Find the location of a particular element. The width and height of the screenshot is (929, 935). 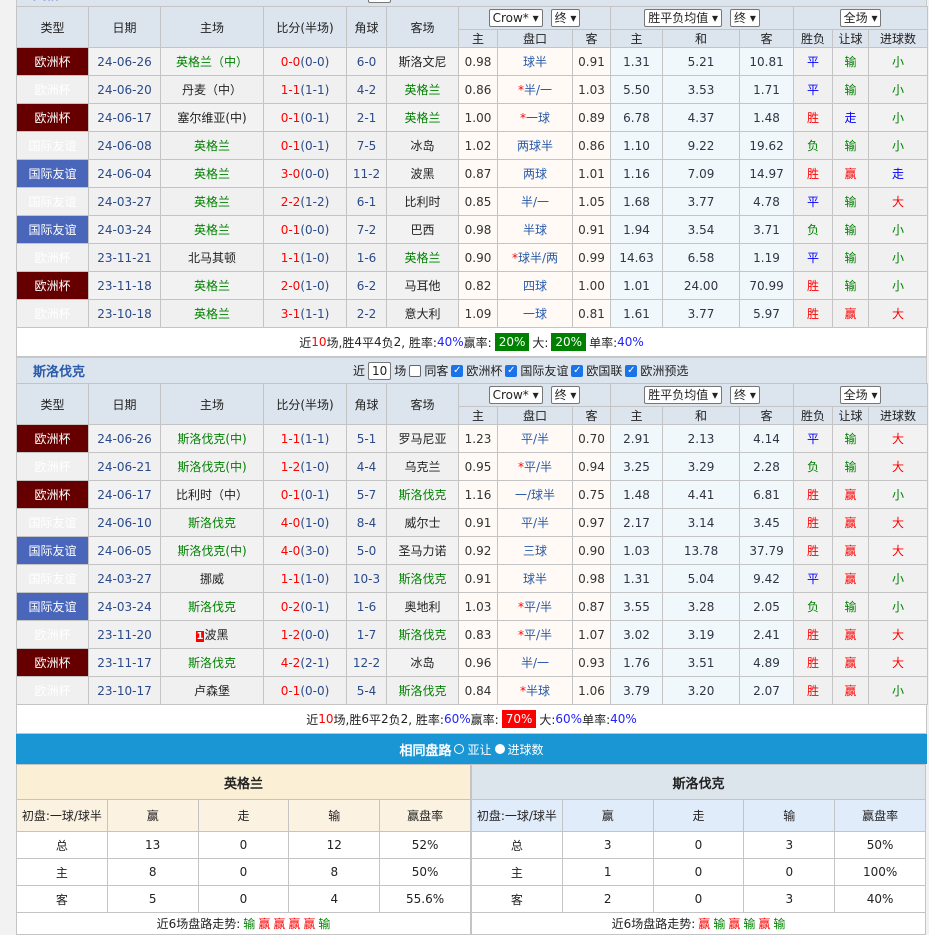

away-team: 乌克兰 is located at coordinates (422, 466).